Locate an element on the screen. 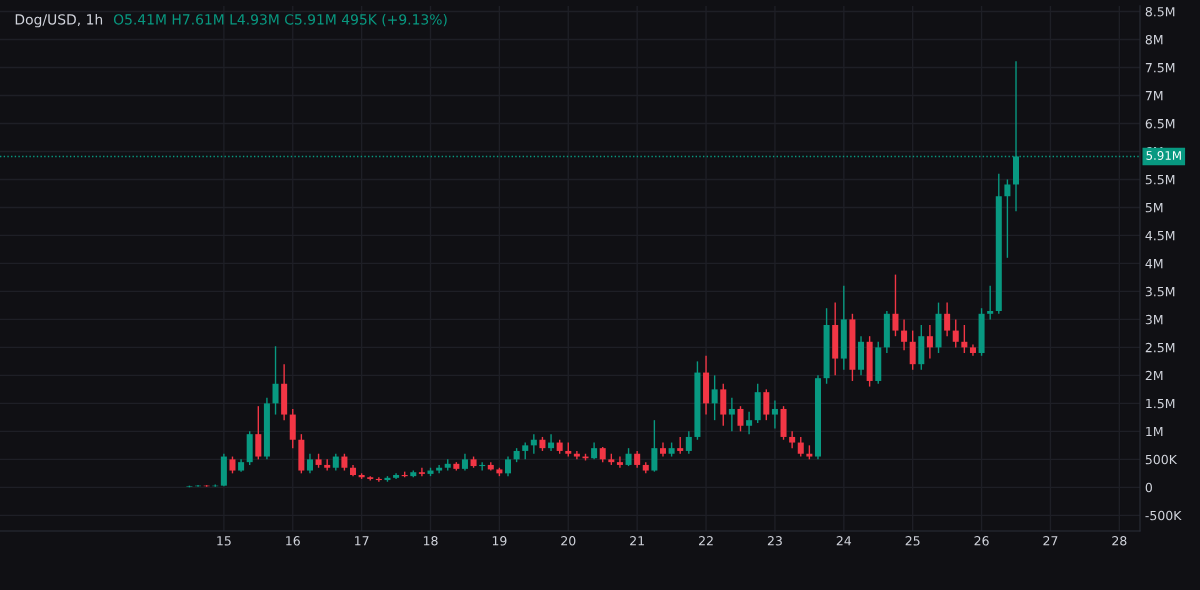  x-tick-label: 25 is located at coordinates (912, 541).